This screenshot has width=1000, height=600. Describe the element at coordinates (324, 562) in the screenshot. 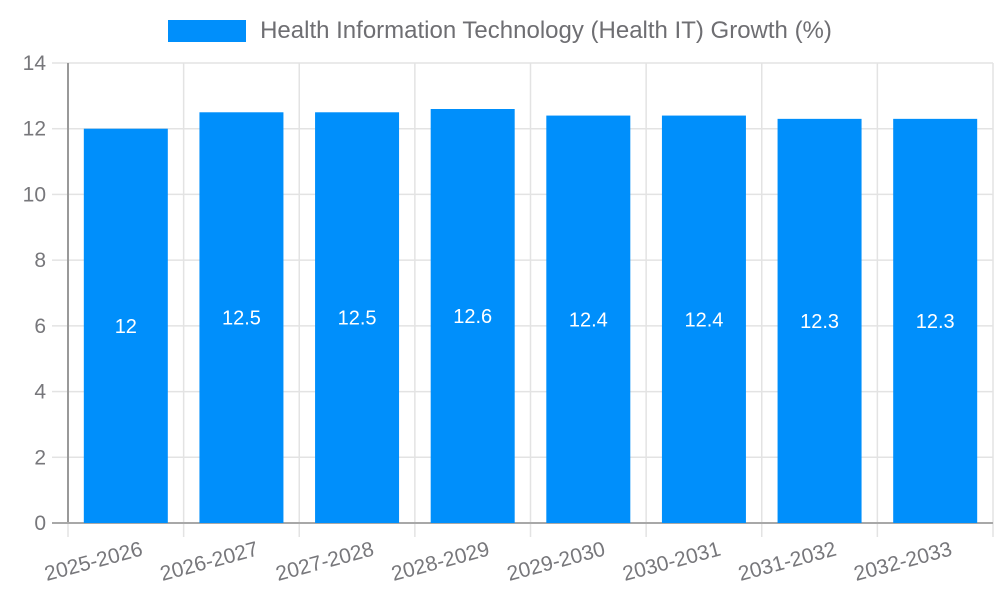

I see `x-axis-label: 2027-2028` at that location.